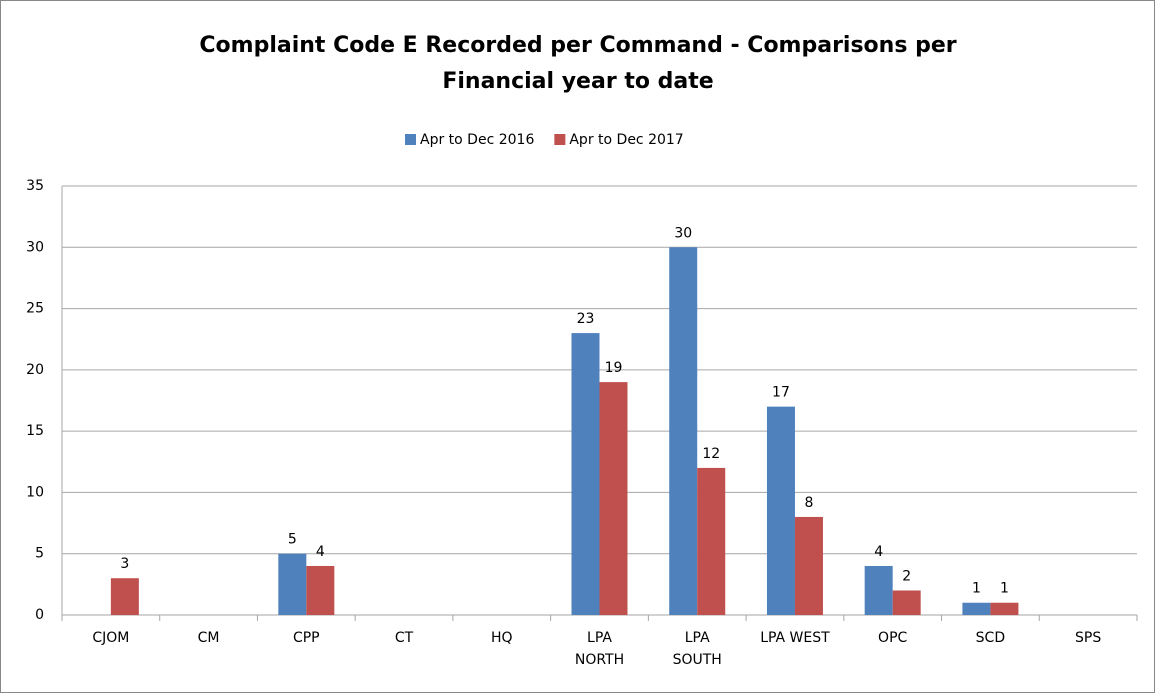 The image size is (1155, 693). What do you see at coordinates (990, 638) in the screenshot?
I see `x-tick-label: SCD` at bounding box center [990, 638].